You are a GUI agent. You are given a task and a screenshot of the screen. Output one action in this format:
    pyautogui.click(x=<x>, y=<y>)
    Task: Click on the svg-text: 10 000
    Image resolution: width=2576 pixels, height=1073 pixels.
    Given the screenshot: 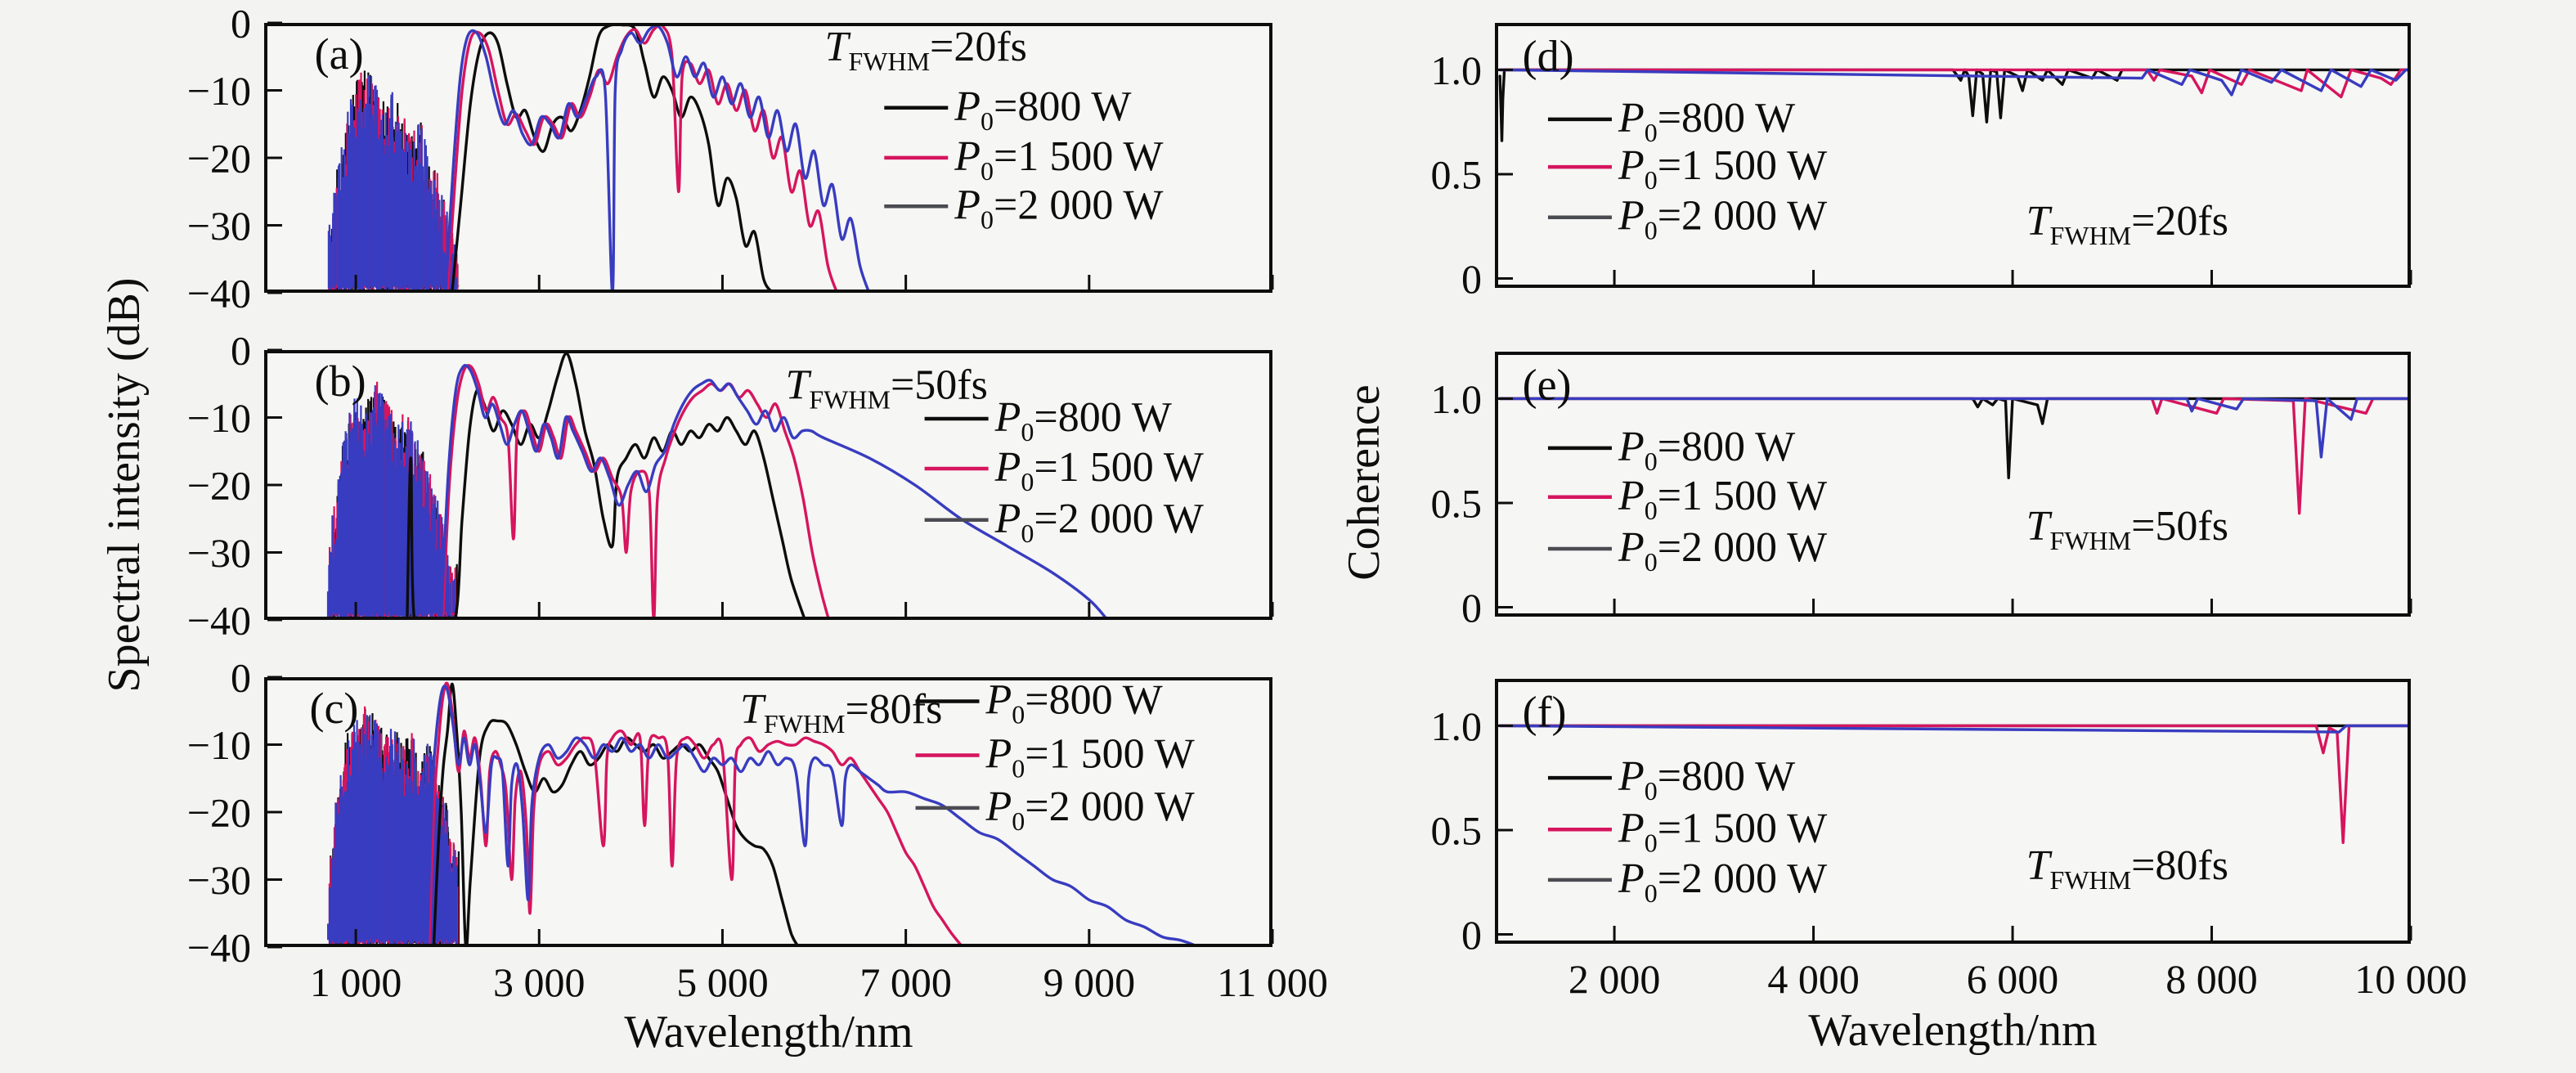 What is the action you would take?
    pyautogui.click(x=2410, y=979)
    